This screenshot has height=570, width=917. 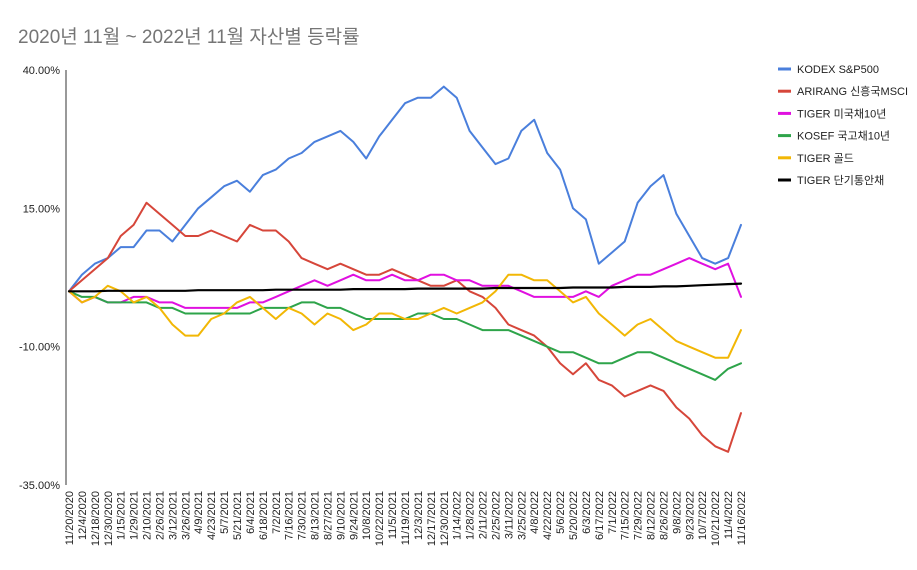 What do you see at coordinates (316, 515) in the screenshot?
I see `x-tick-label: 8/13/2021` at bounding box center [316, 515].